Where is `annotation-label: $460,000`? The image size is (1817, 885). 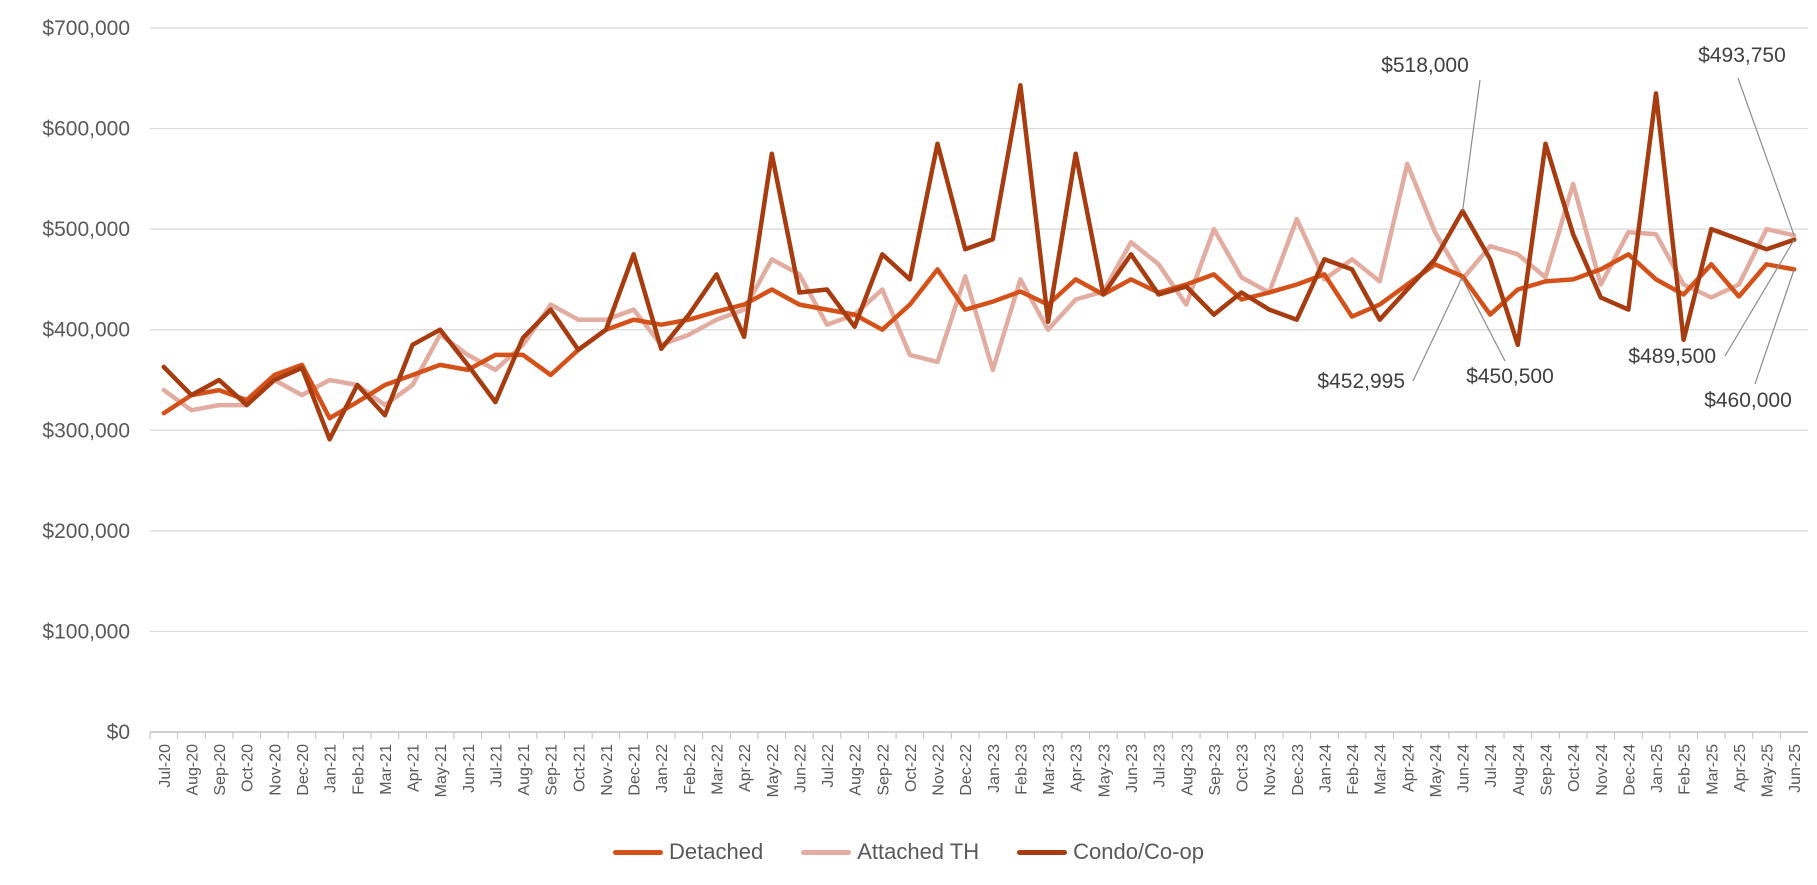 annotation-label: $460,000 is located at coordinates (1748, 400).